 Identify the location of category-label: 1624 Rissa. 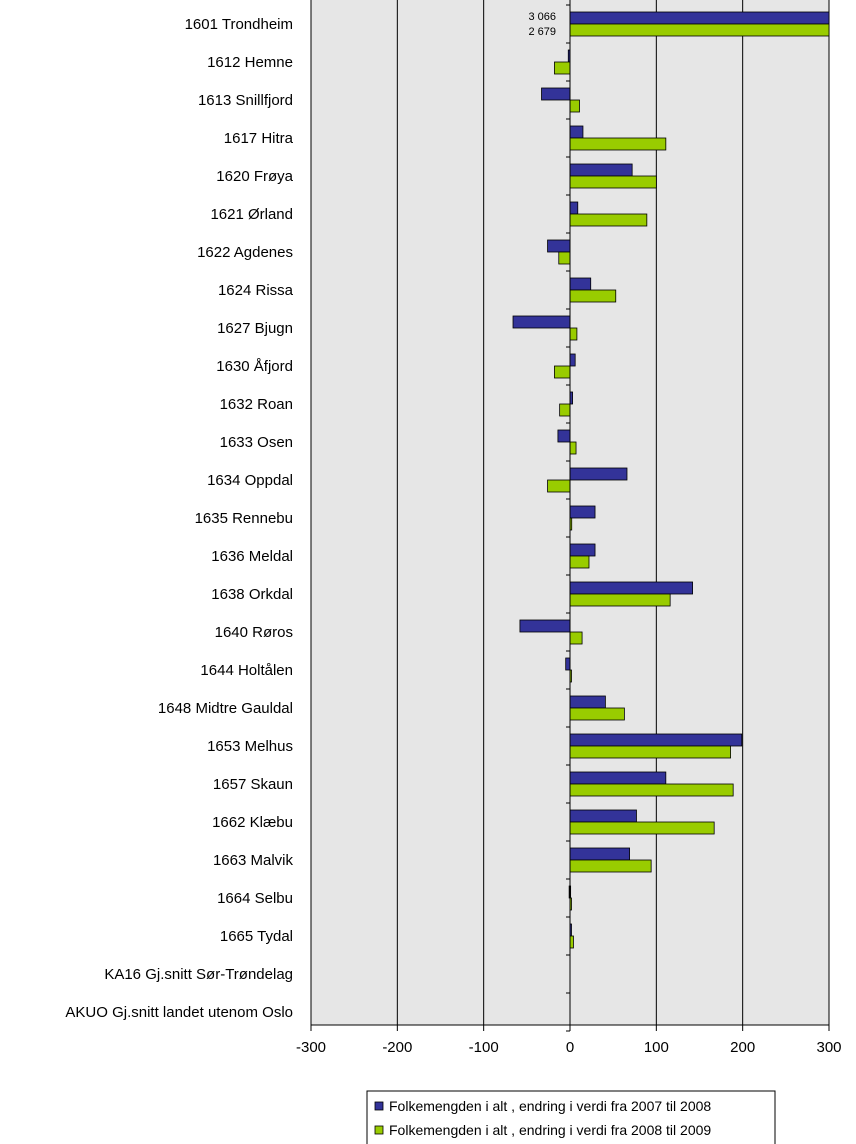
(256, 290).